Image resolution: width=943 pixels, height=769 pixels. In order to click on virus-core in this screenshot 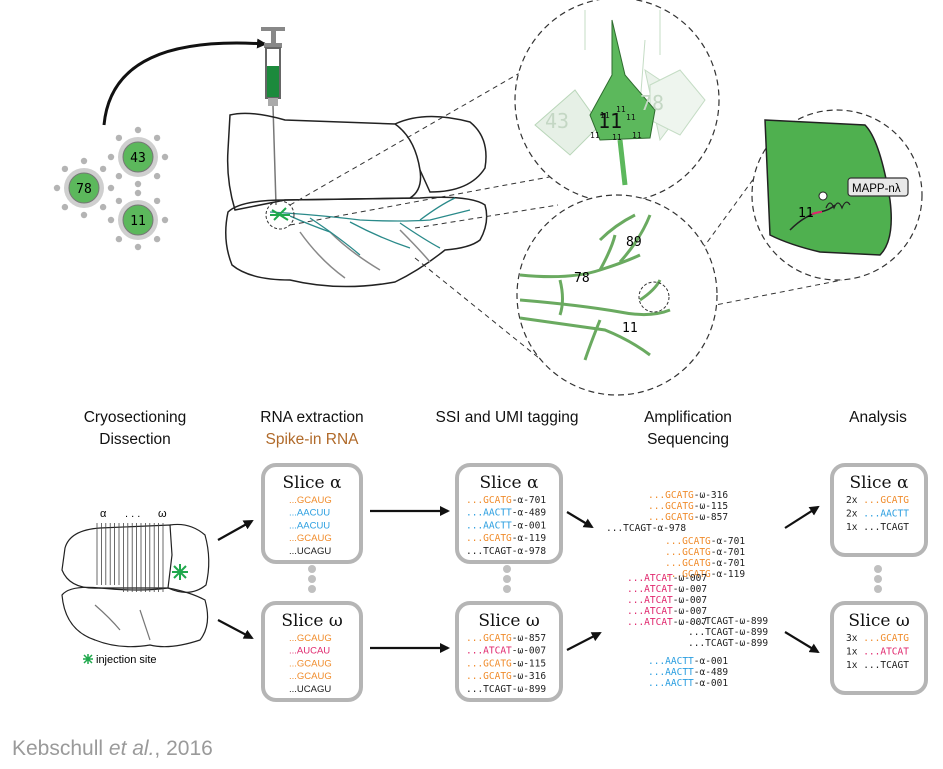, I will do `click(84, 188)`.